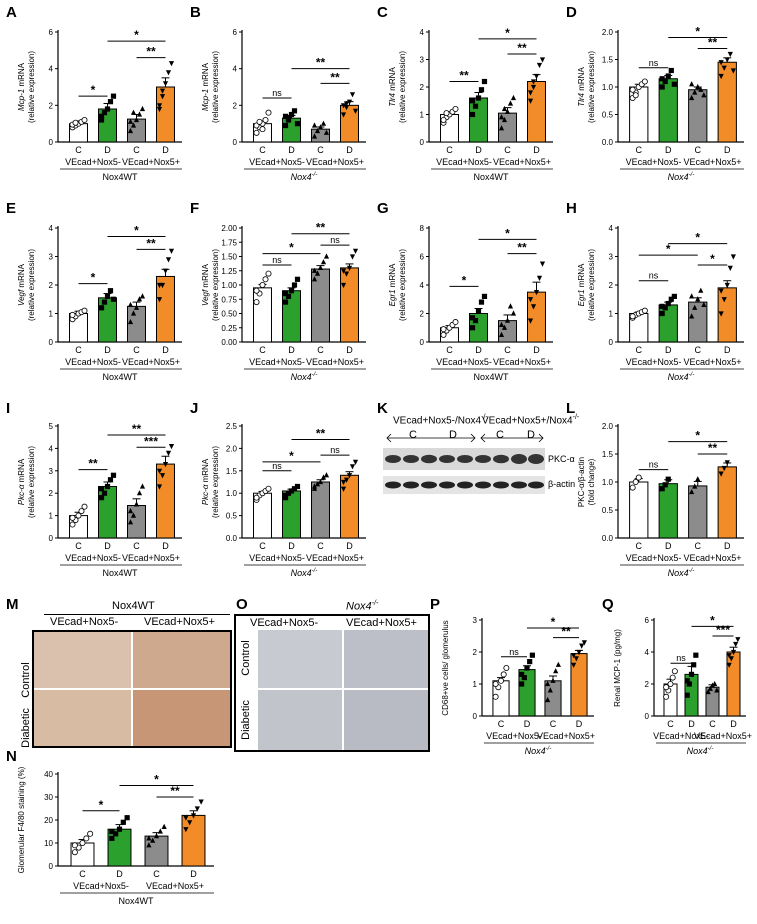  I want to click on chart-f-sig-label: *, so click(291, 248).